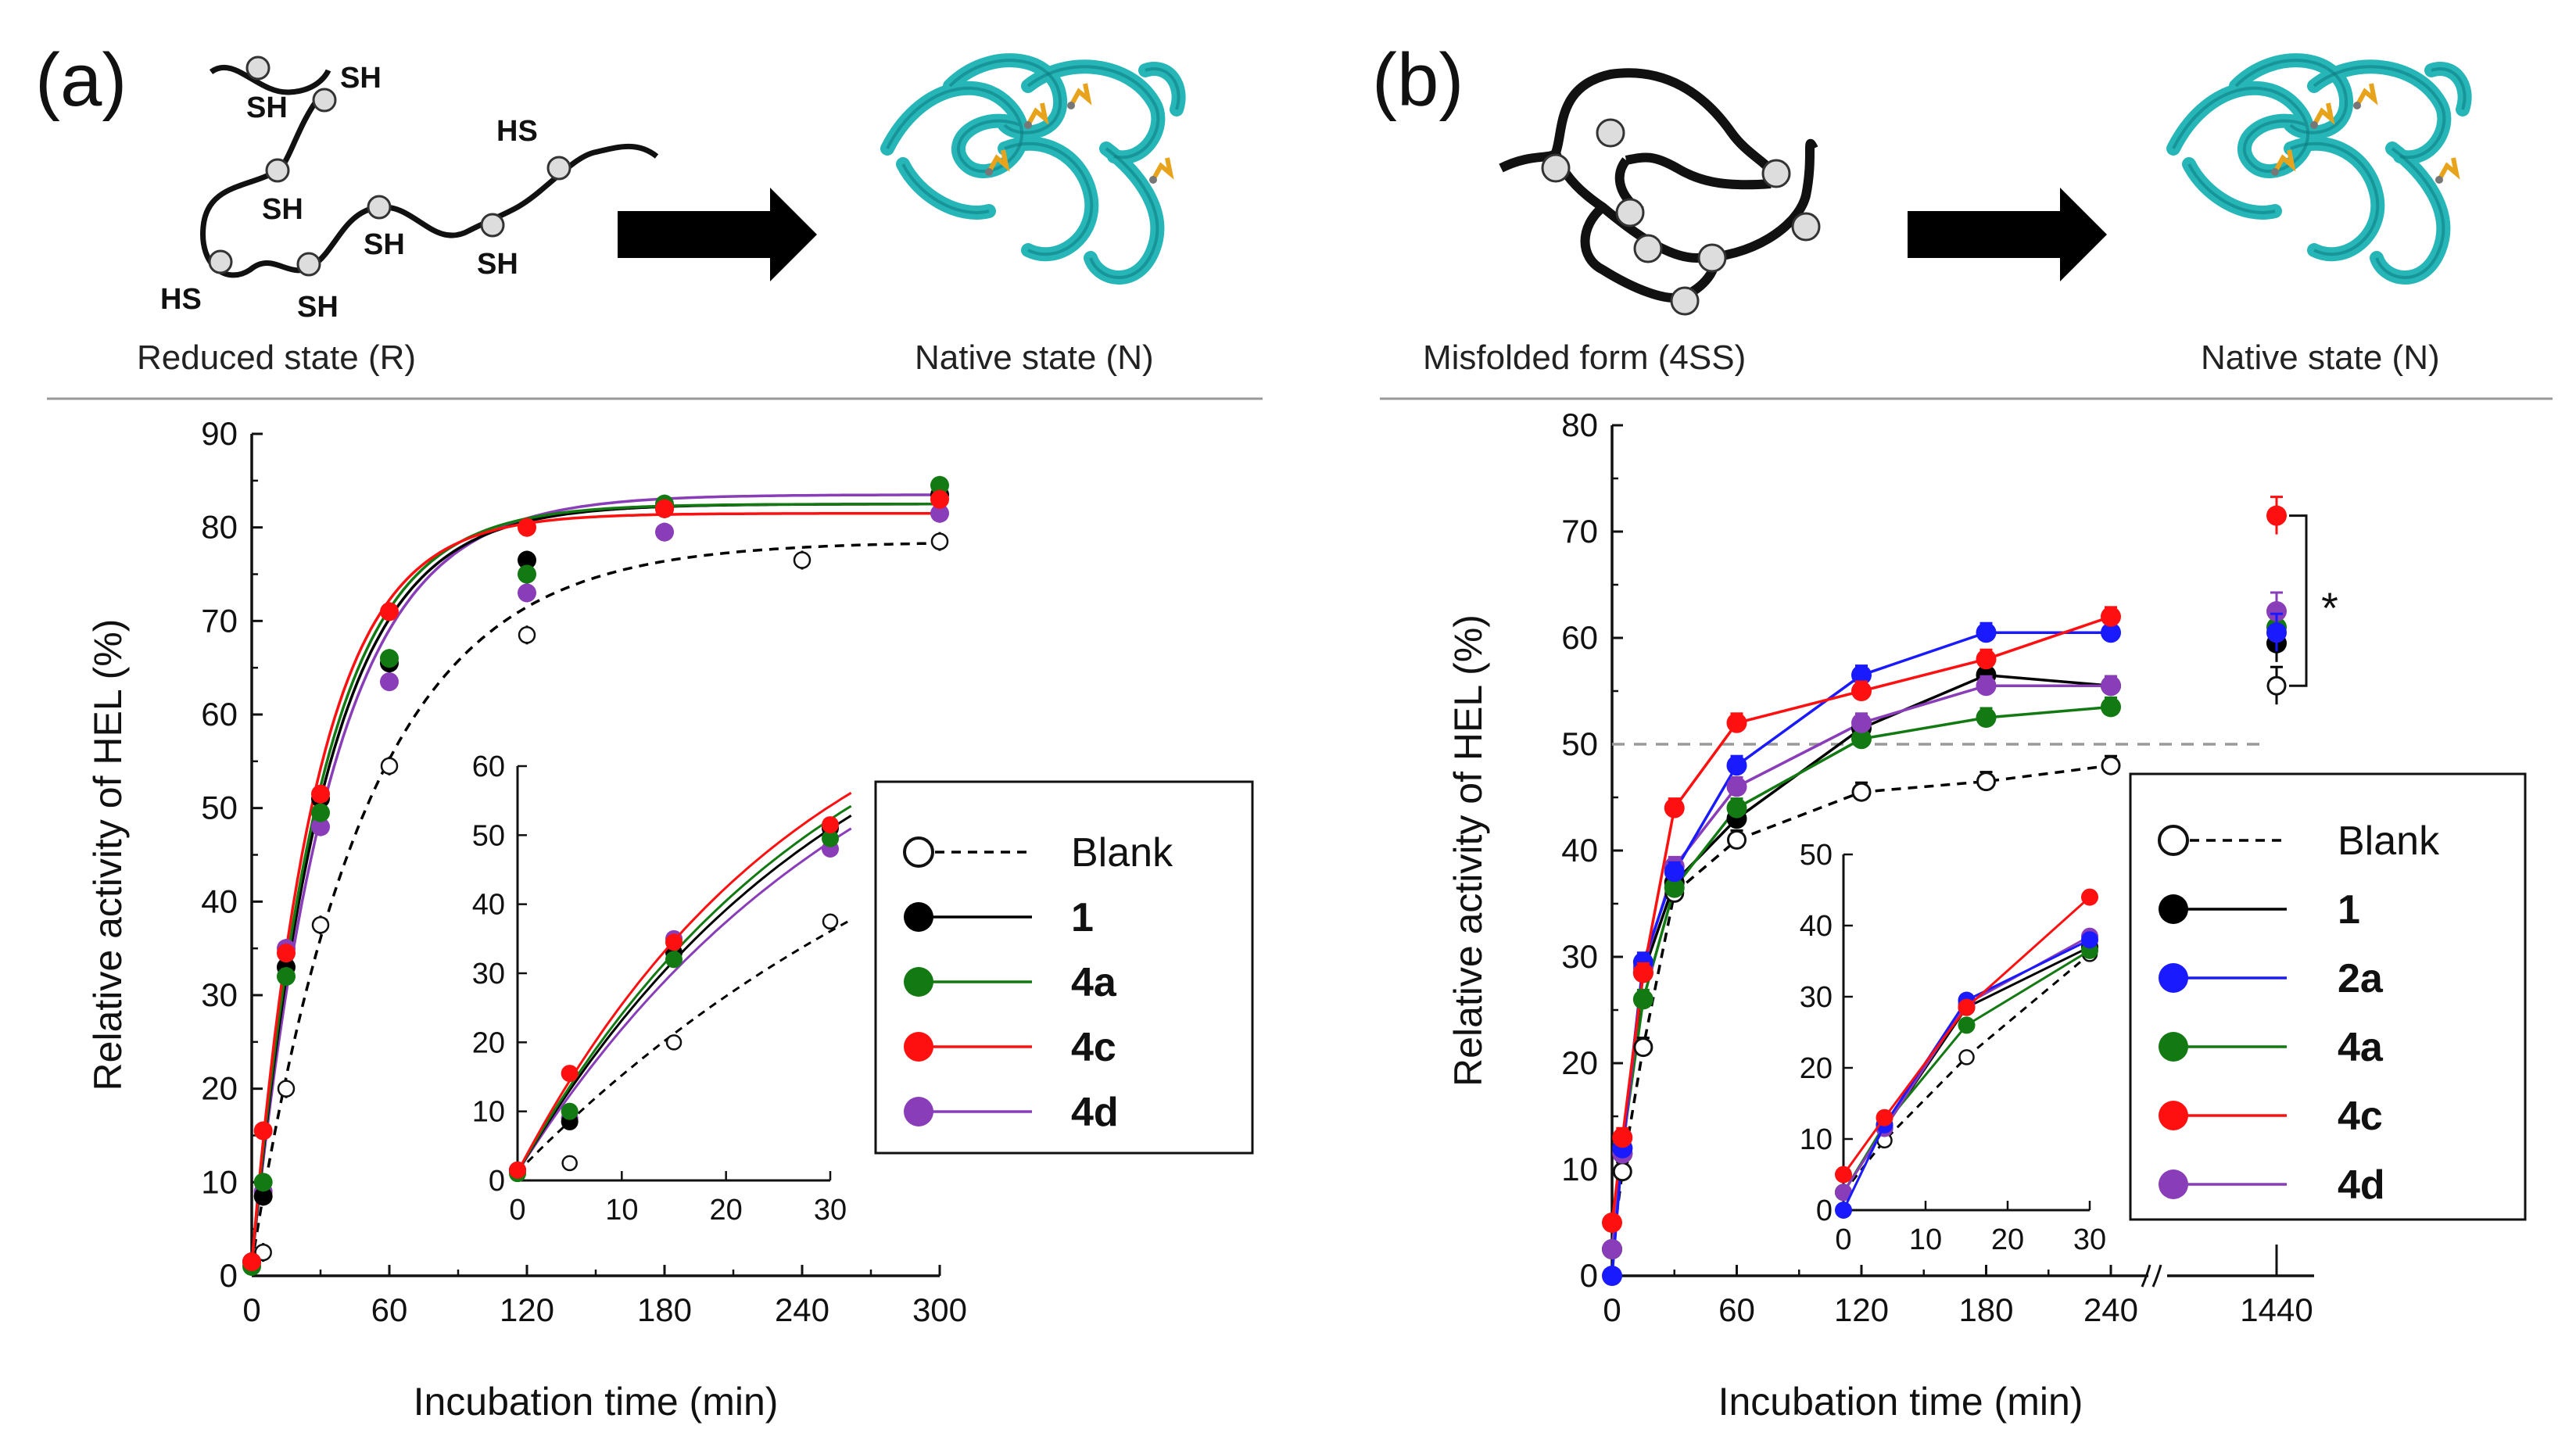 The height and width of the screenshot is (1447, 2576). I want to click on misfolded-chain, so click(1658, 186).